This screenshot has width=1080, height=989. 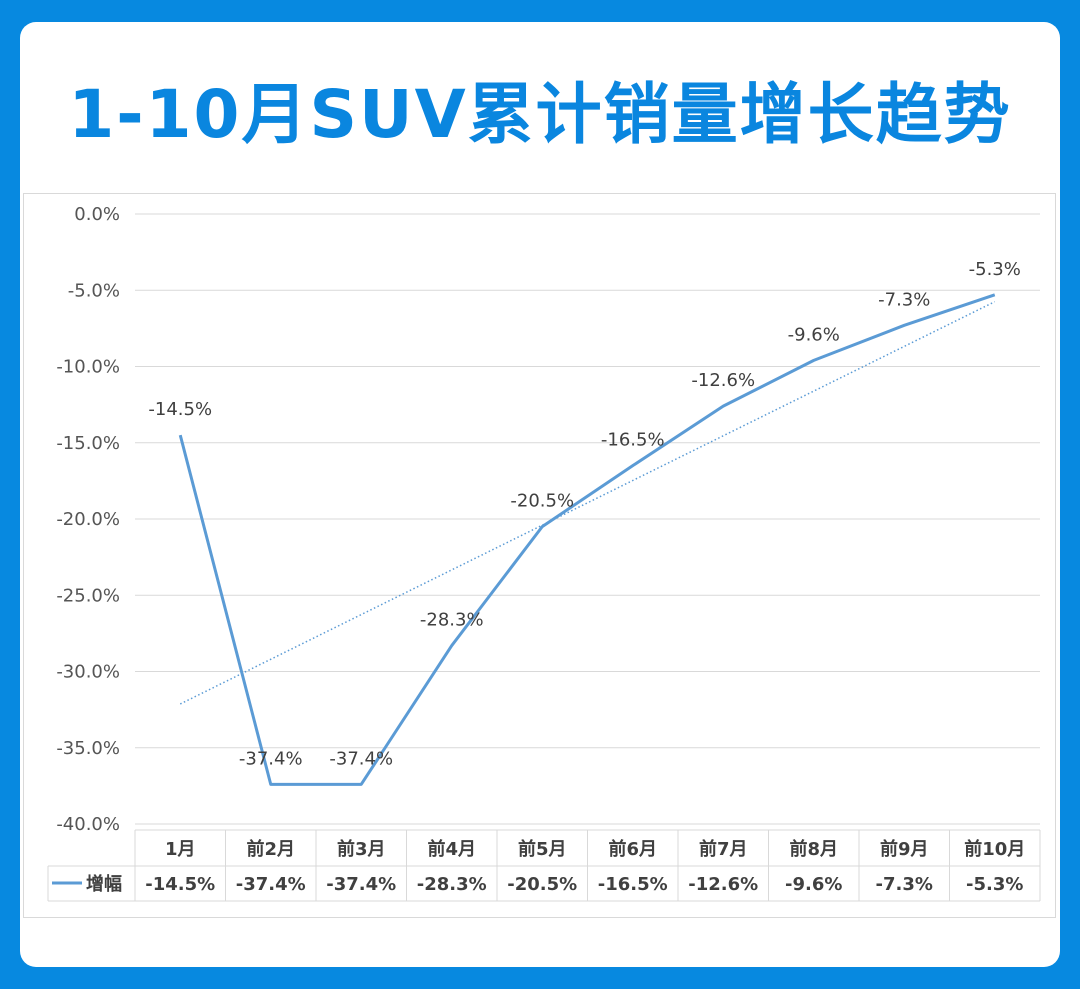 I want to click on y-tick-label: -10.0%, so click(x=88, y=367).